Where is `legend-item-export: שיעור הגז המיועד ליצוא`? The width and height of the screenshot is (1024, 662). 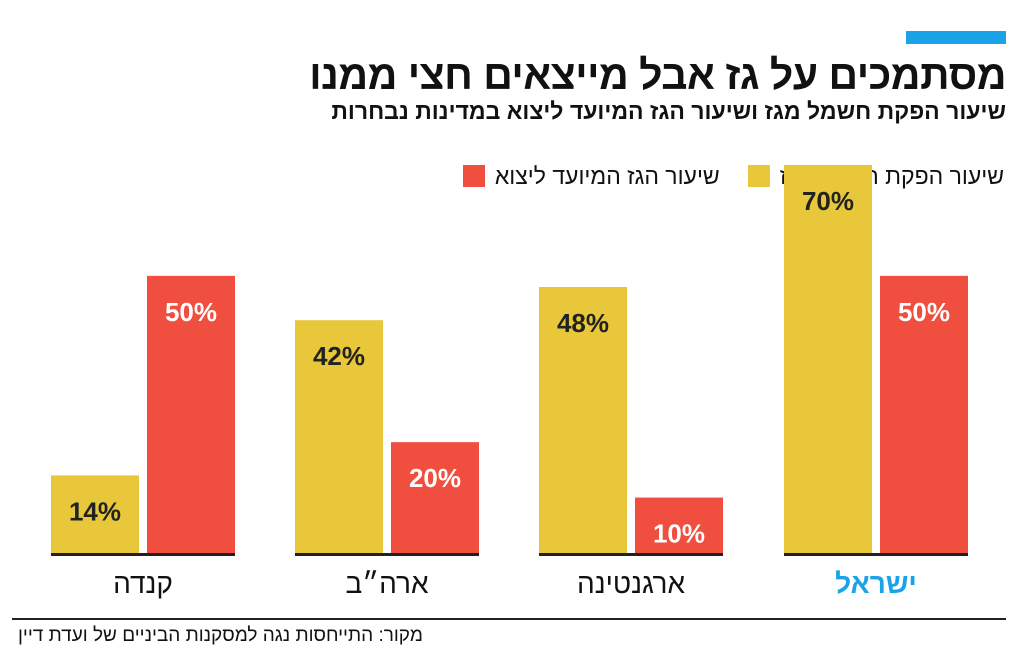
legend-item-export: שיעור הגז המיועד ליצוא is located at coordinates (591, 176).